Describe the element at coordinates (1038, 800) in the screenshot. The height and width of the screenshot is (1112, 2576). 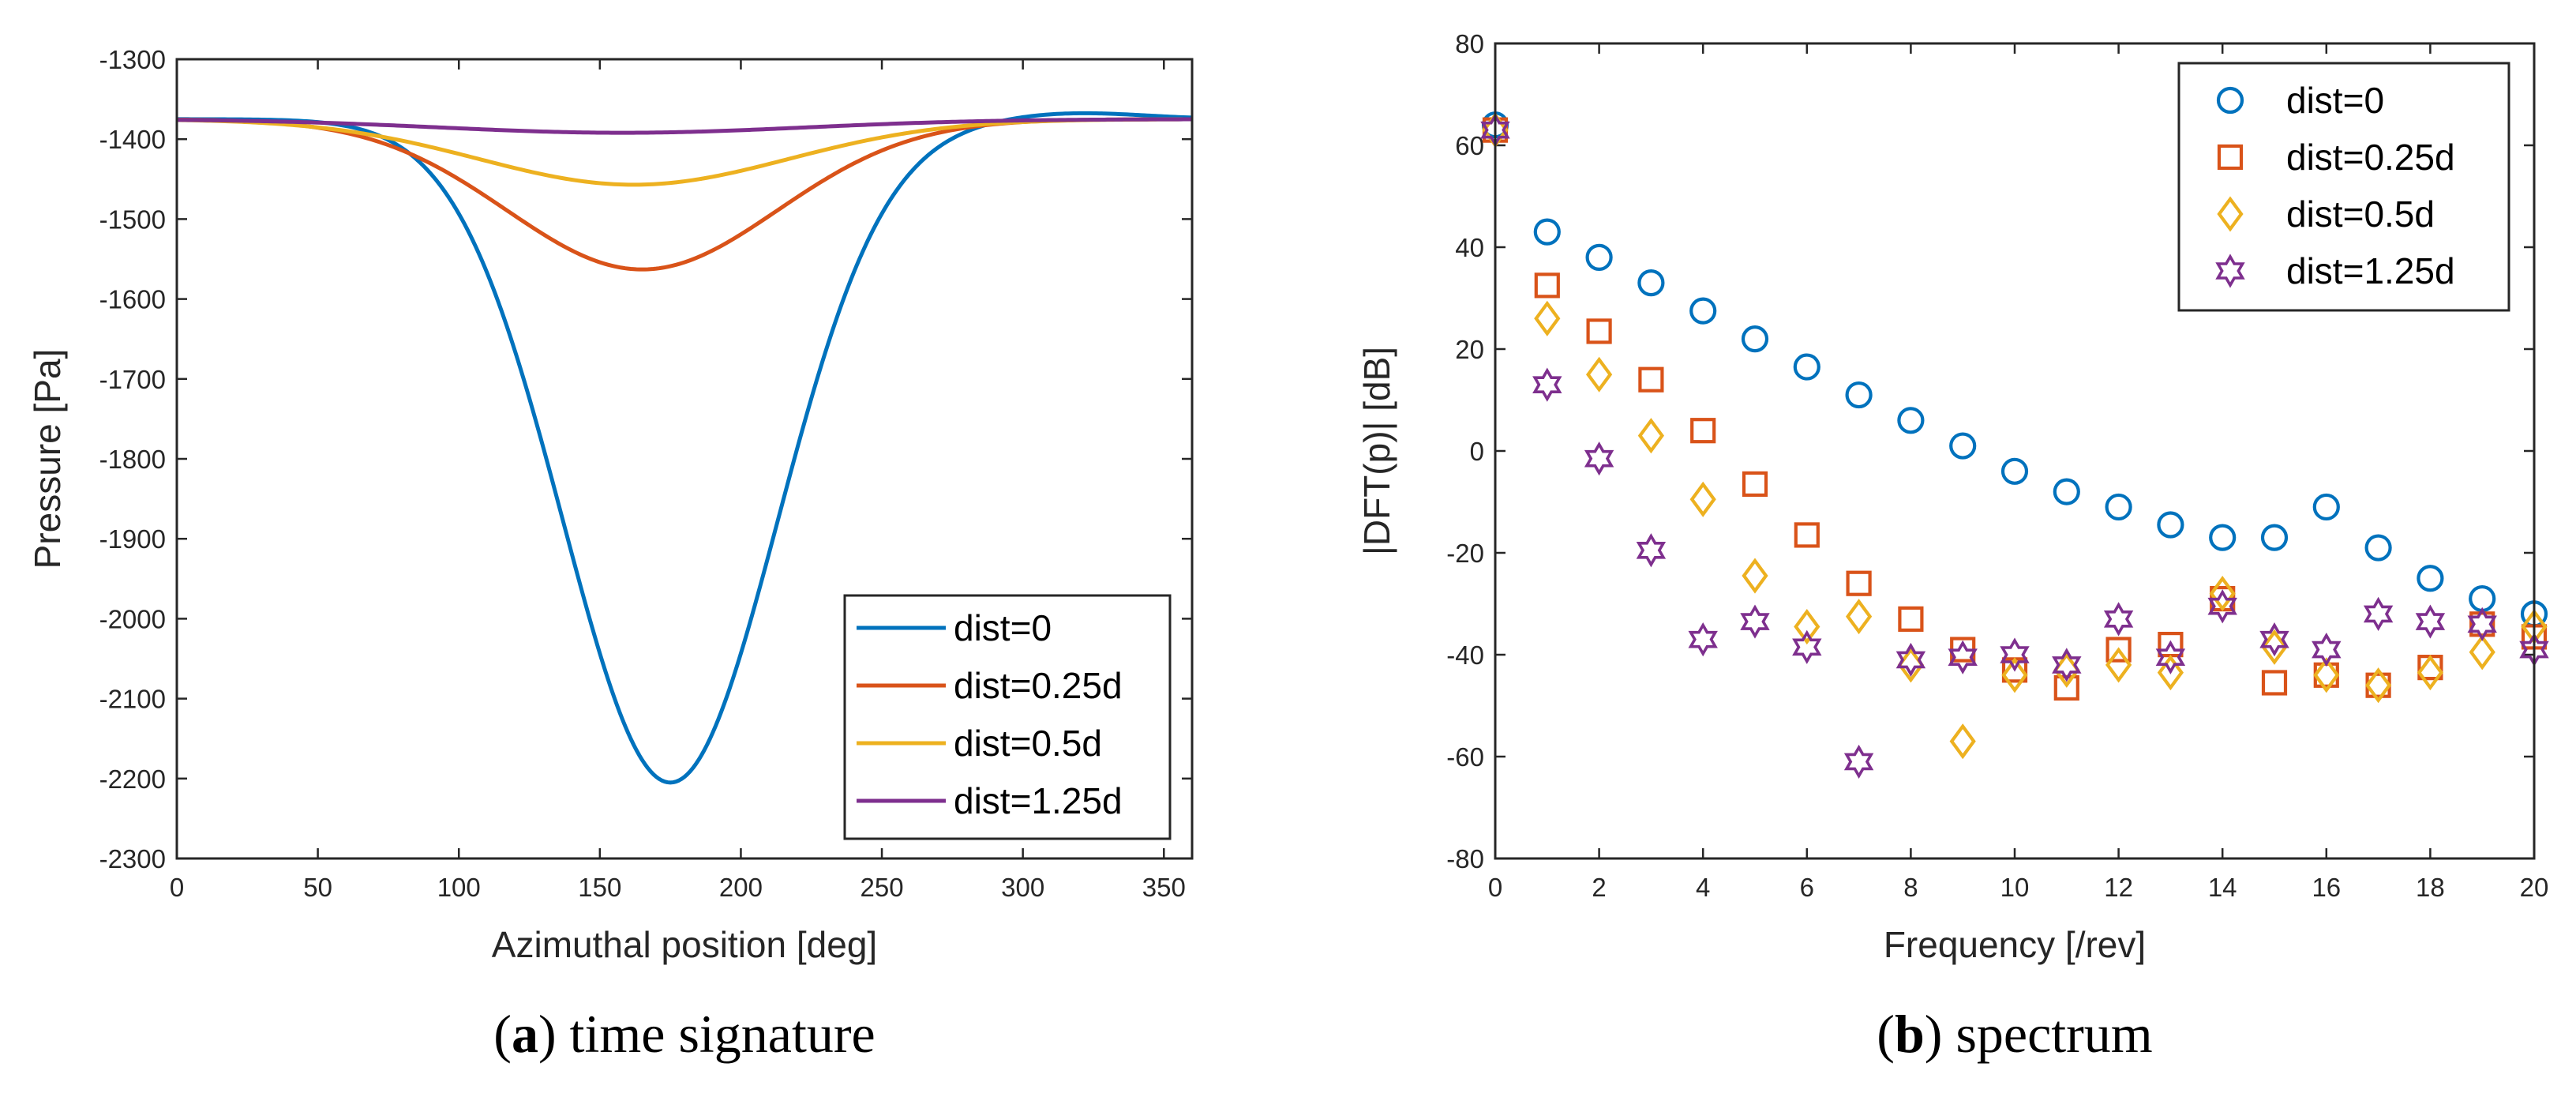
I see `plot-a-legend-label-3: dist=1.25d` at that location.